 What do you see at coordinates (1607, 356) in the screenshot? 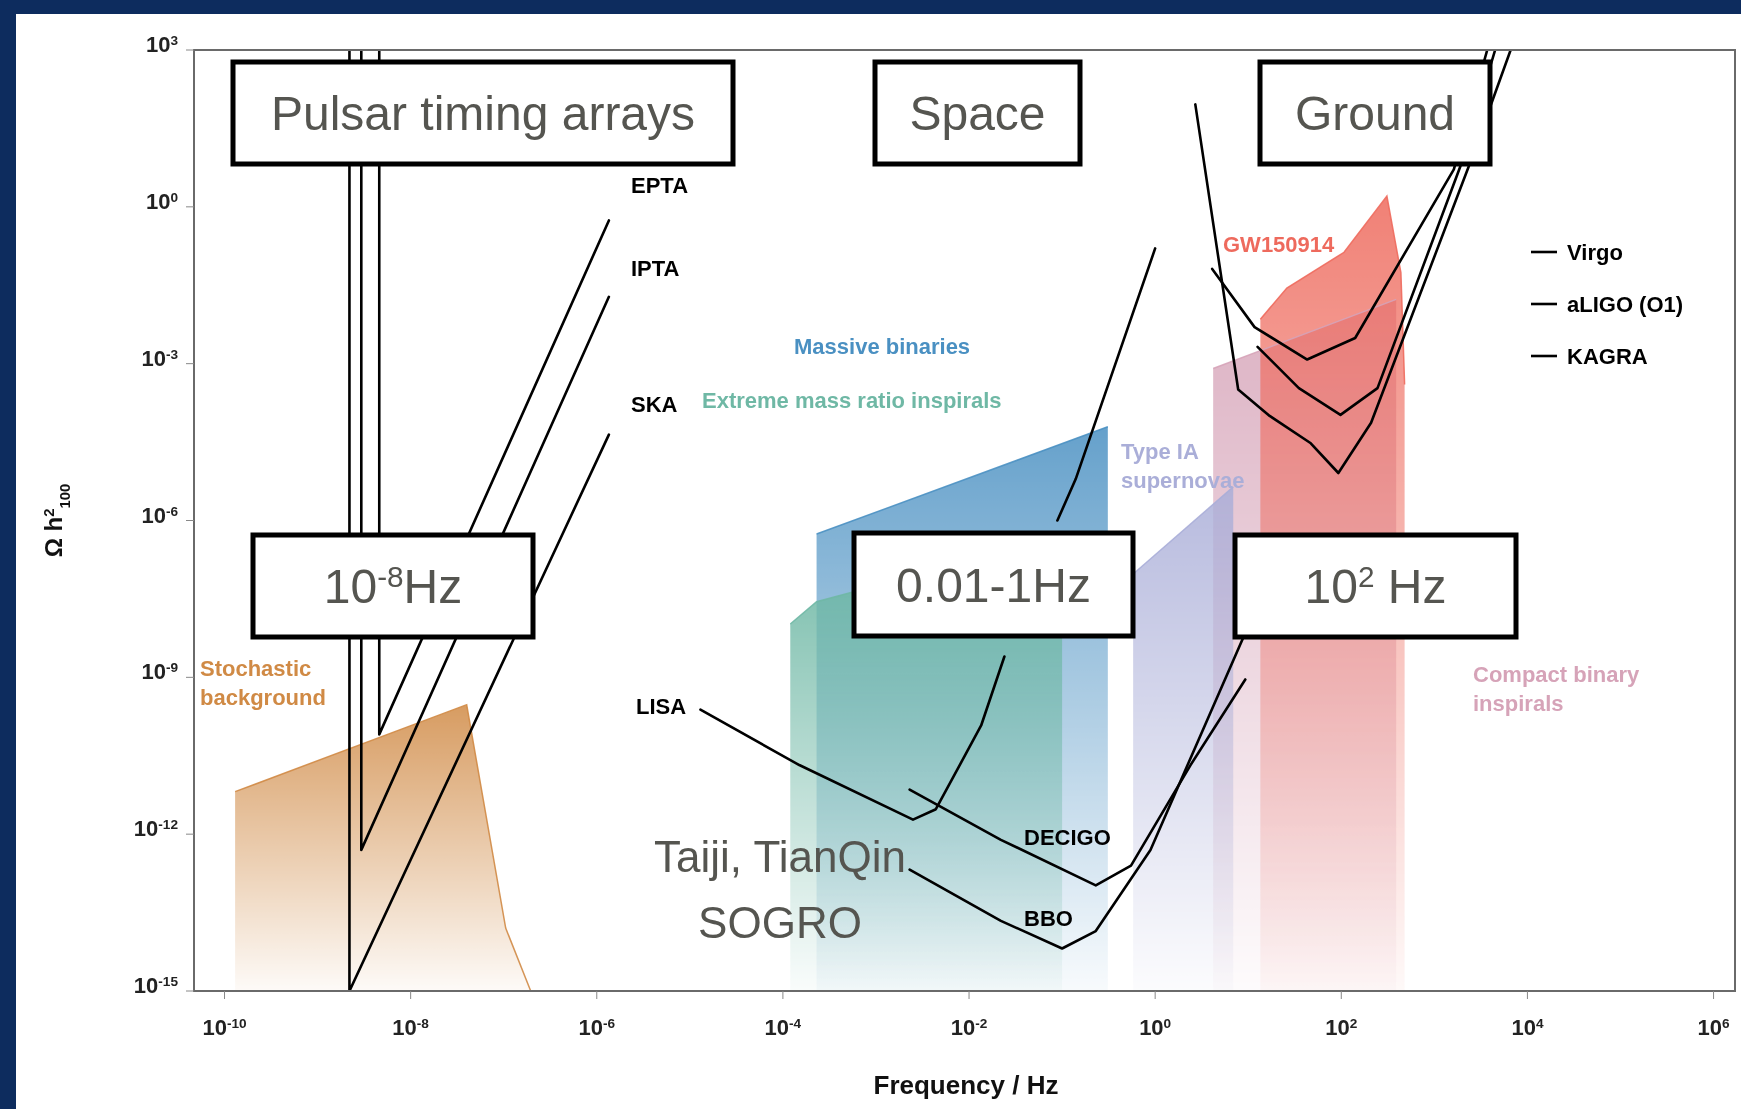
I see `legend-label: KAGRA` at bounding box center [1607, 356].